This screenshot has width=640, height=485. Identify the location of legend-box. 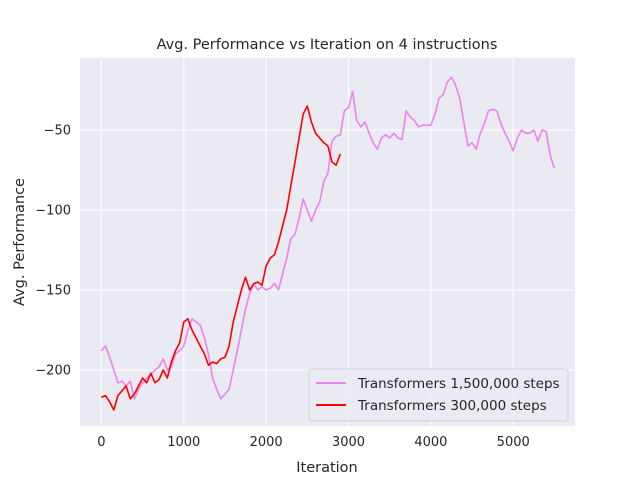
(438, 395).